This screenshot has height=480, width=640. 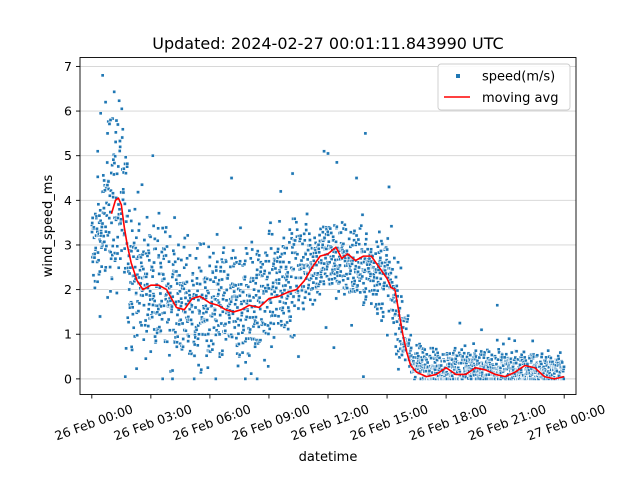 What do you see at coordinates (68, 378) in the screenshot?
I see `y-tick-label: 0` at bounding box center [68, 378].